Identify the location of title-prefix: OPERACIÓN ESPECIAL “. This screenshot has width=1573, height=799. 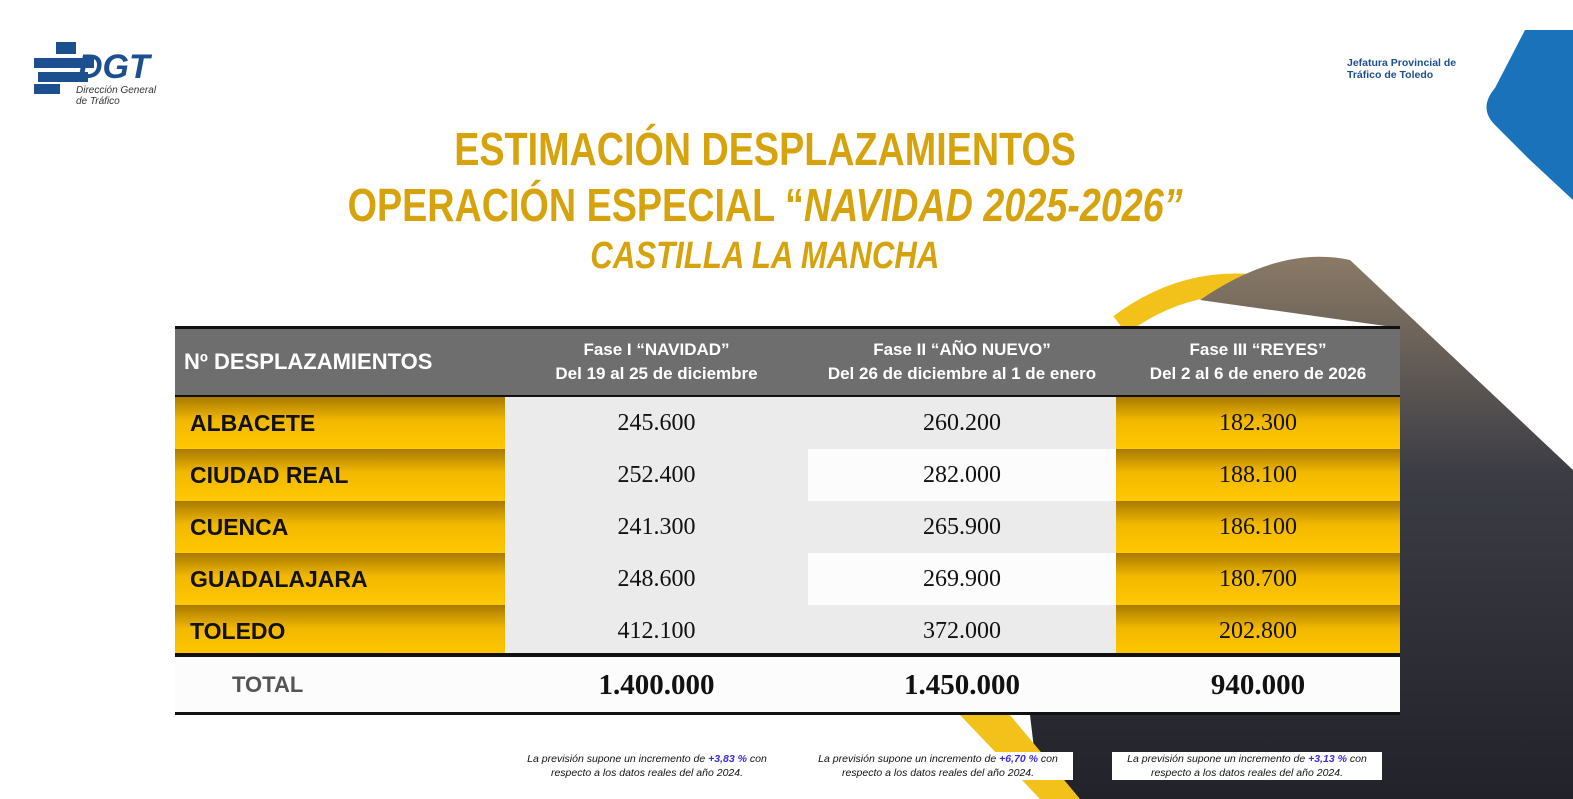
(575, 205).